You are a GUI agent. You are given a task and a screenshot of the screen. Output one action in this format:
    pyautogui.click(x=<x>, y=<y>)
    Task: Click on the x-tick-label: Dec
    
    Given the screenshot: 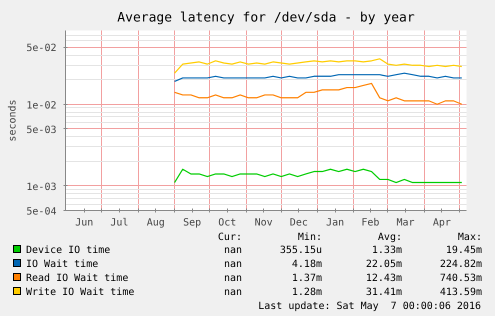 What is the action you would take?
    pyautogui.click(x=299, y=223)
    